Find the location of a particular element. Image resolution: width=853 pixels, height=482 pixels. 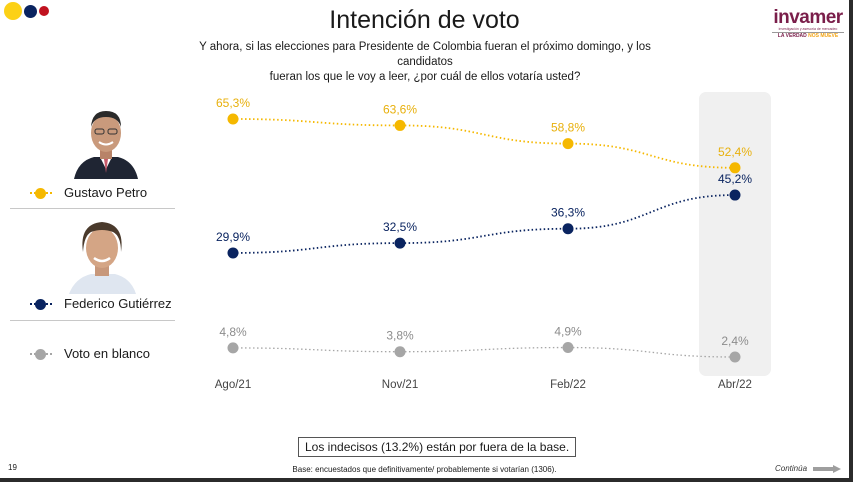

data-label-gustavo-petro: 63,6% is located at coordinates (400, 109).